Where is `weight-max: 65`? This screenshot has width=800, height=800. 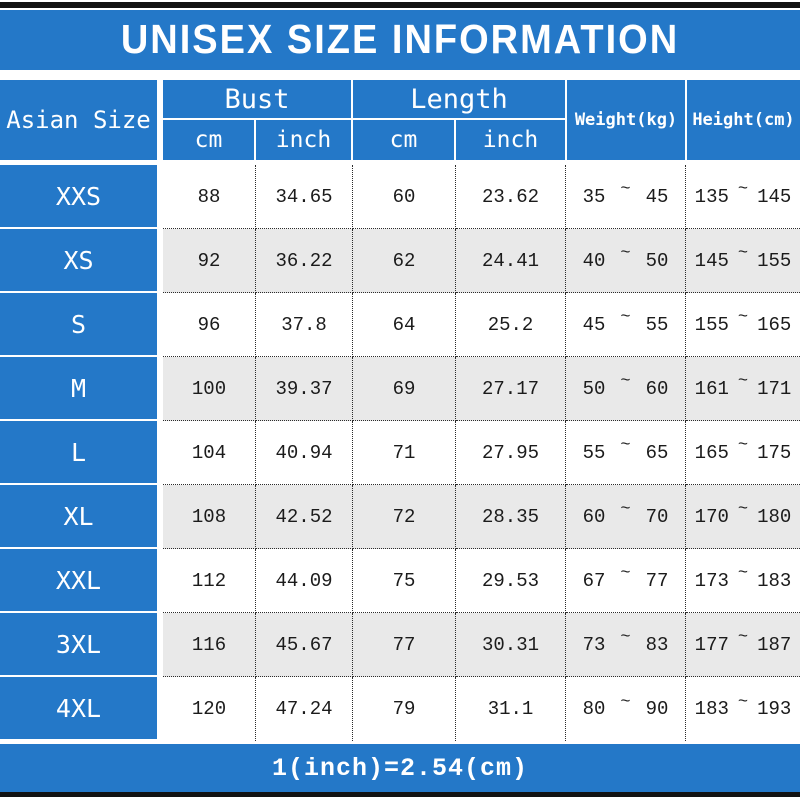
weight-max: 65 is located at coordinates (657, 452).